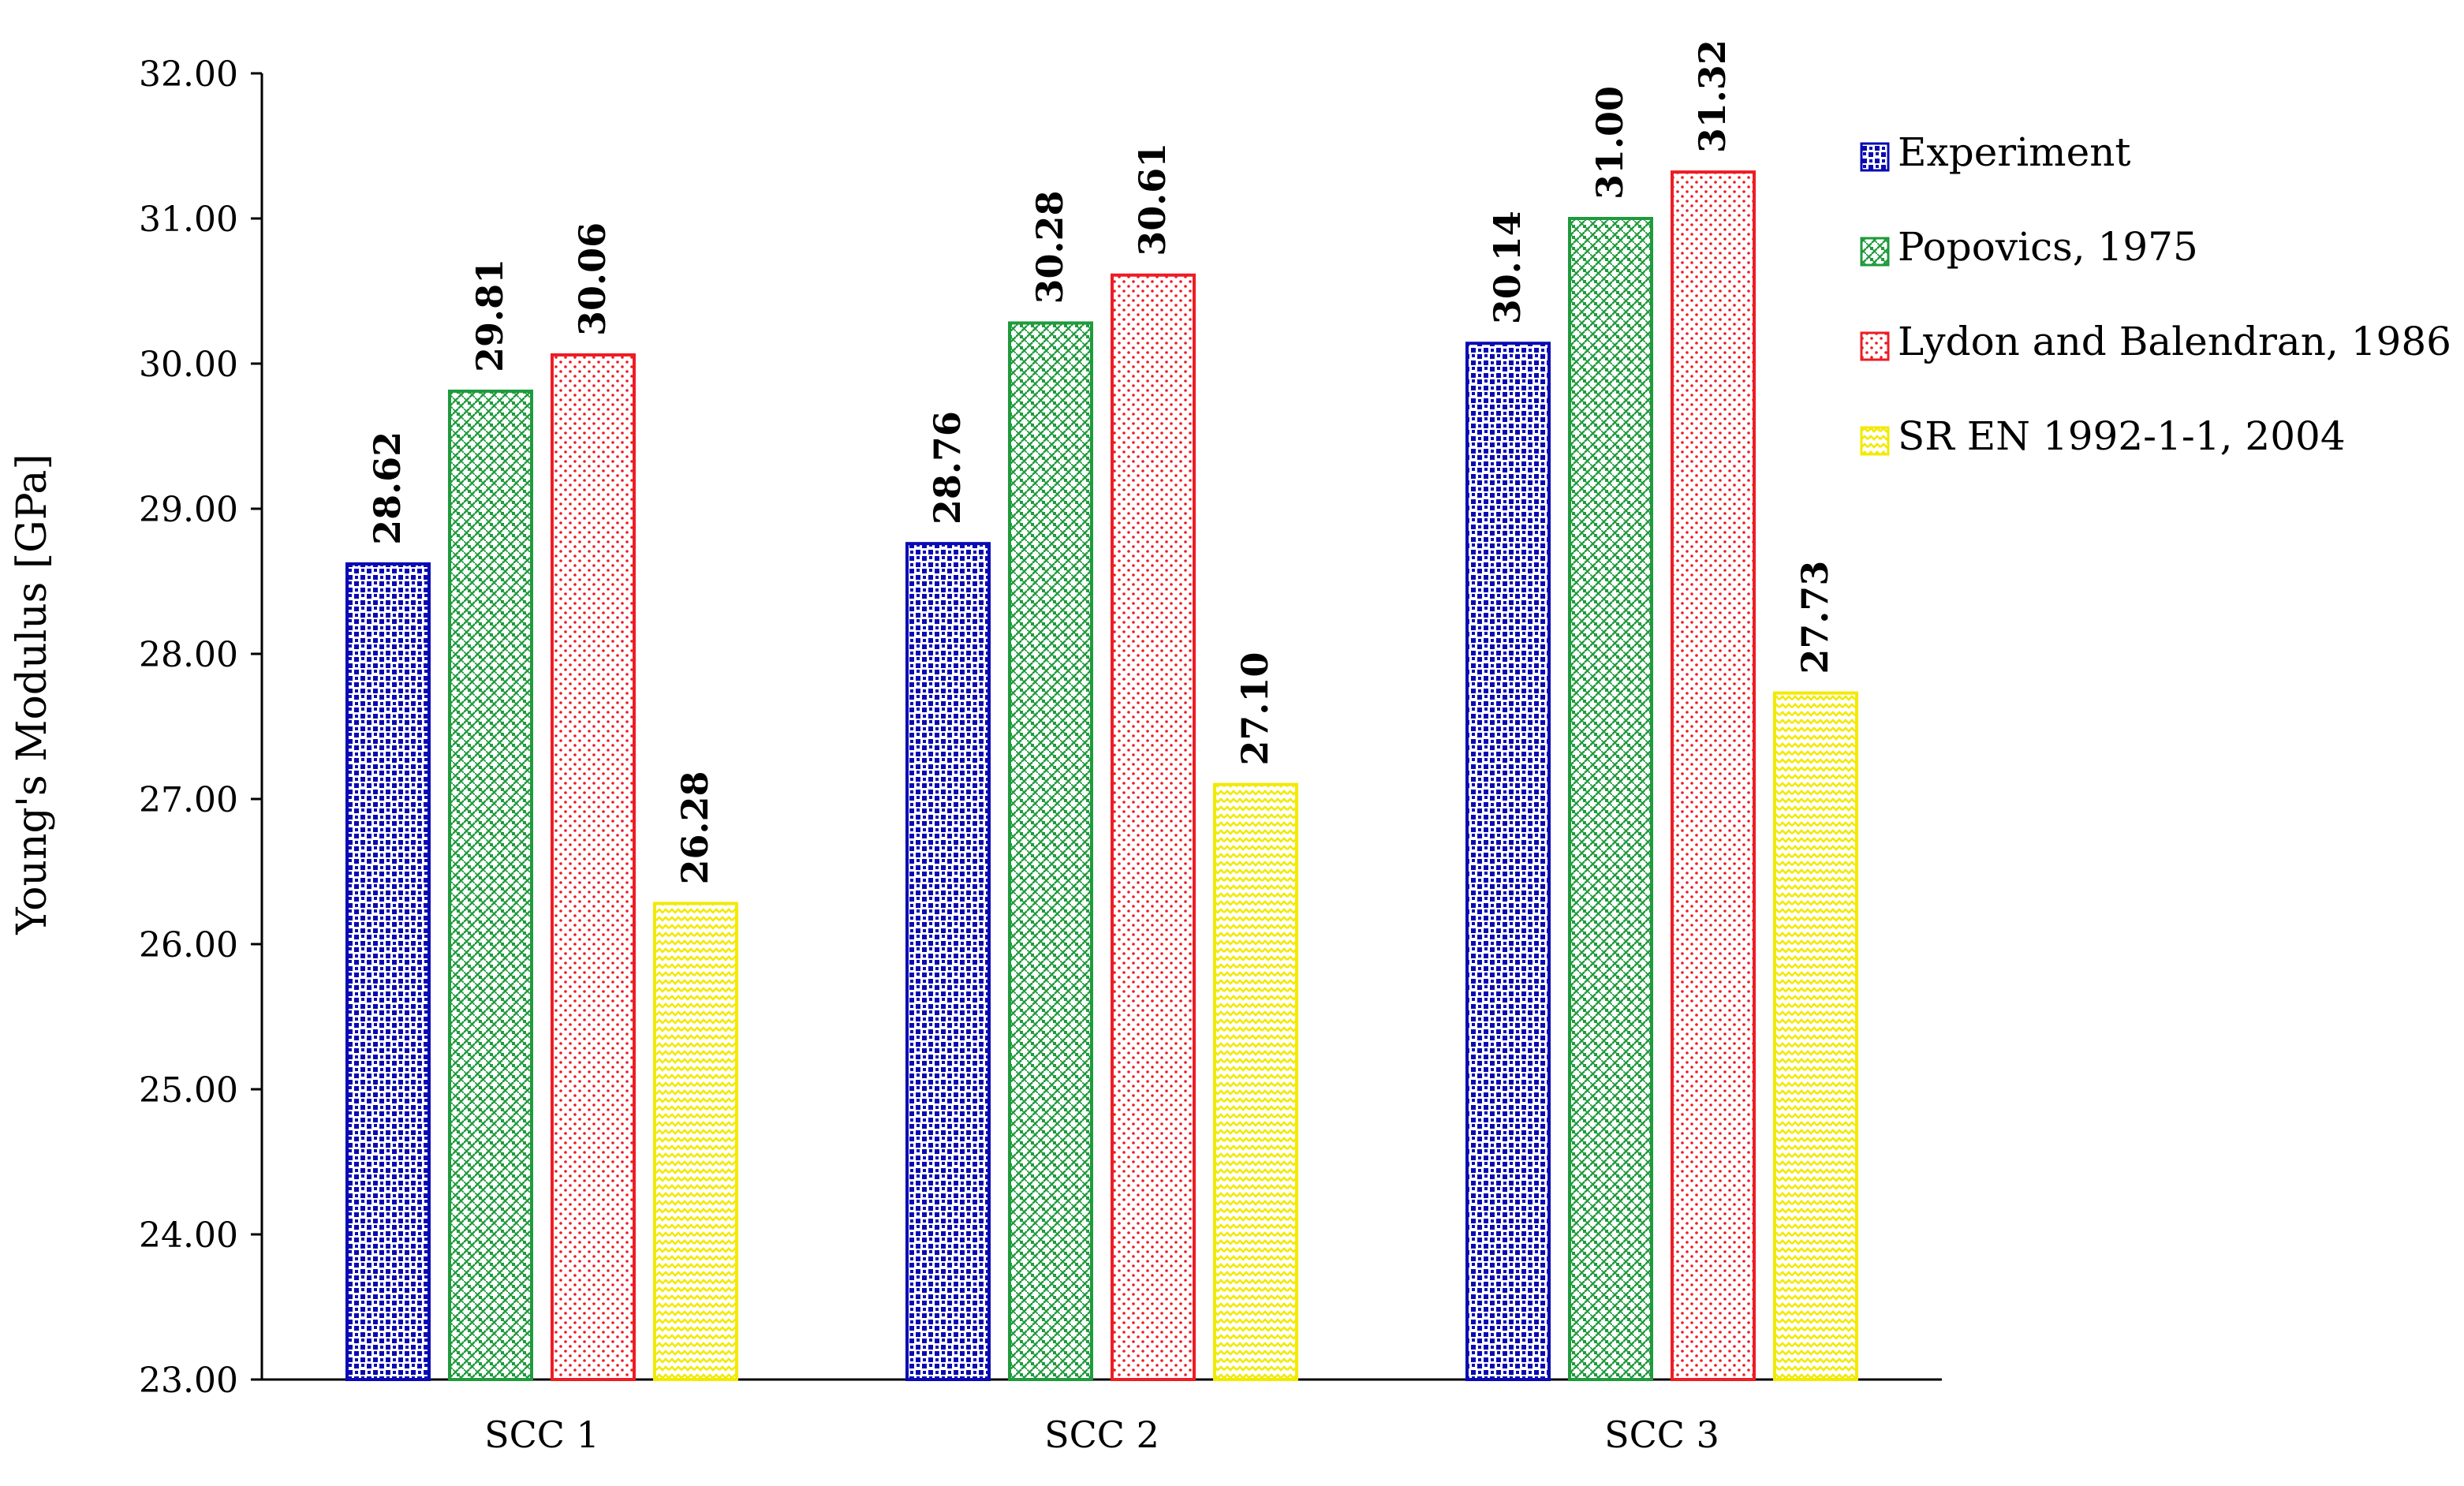  I want to click on data-label: 30.06, so click(592, 279).